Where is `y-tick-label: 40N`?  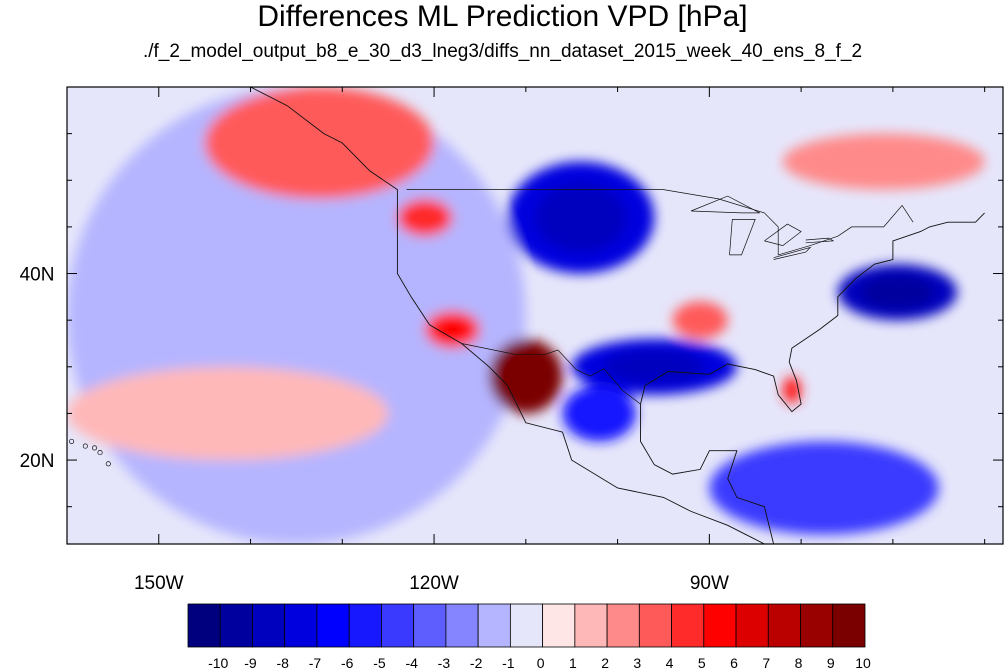
y-tick-label: 40N is located at coordinates (37, 275).